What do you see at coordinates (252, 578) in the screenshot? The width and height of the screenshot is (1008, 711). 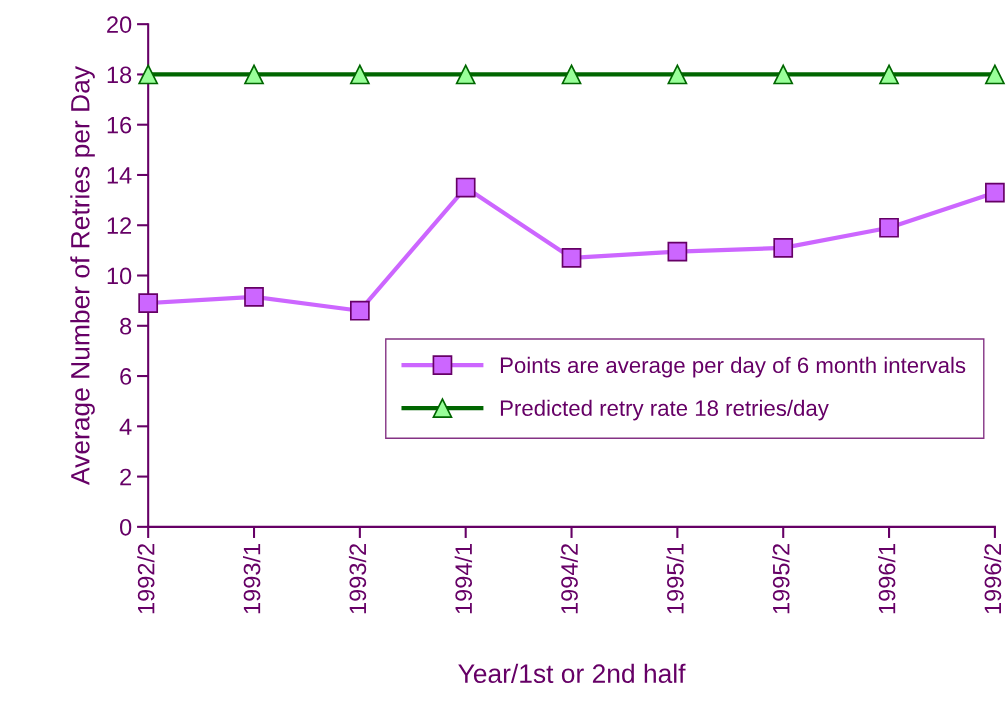 I see `x-tick-label: 1993/1` at bounding box center [252, 578].